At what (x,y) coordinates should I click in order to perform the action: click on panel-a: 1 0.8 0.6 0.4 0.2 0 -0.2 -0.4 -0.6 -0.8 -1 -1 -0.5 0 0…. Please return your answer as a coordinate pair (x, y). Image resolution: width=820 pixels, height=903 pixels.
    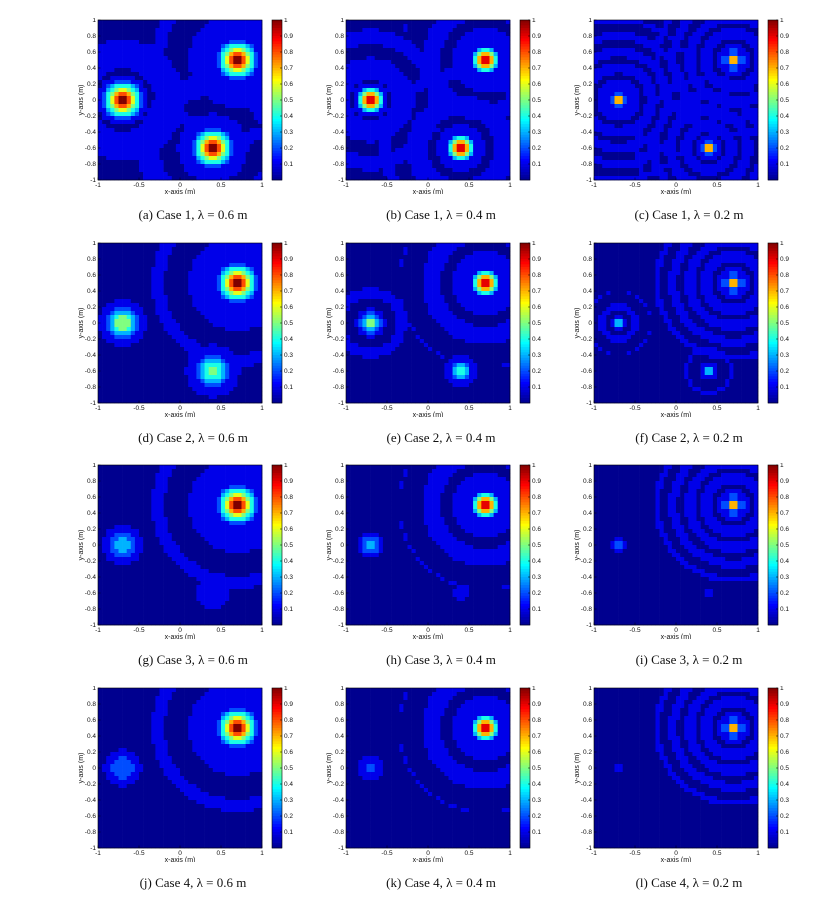
    Looking at the image, I should click on (183, 121).